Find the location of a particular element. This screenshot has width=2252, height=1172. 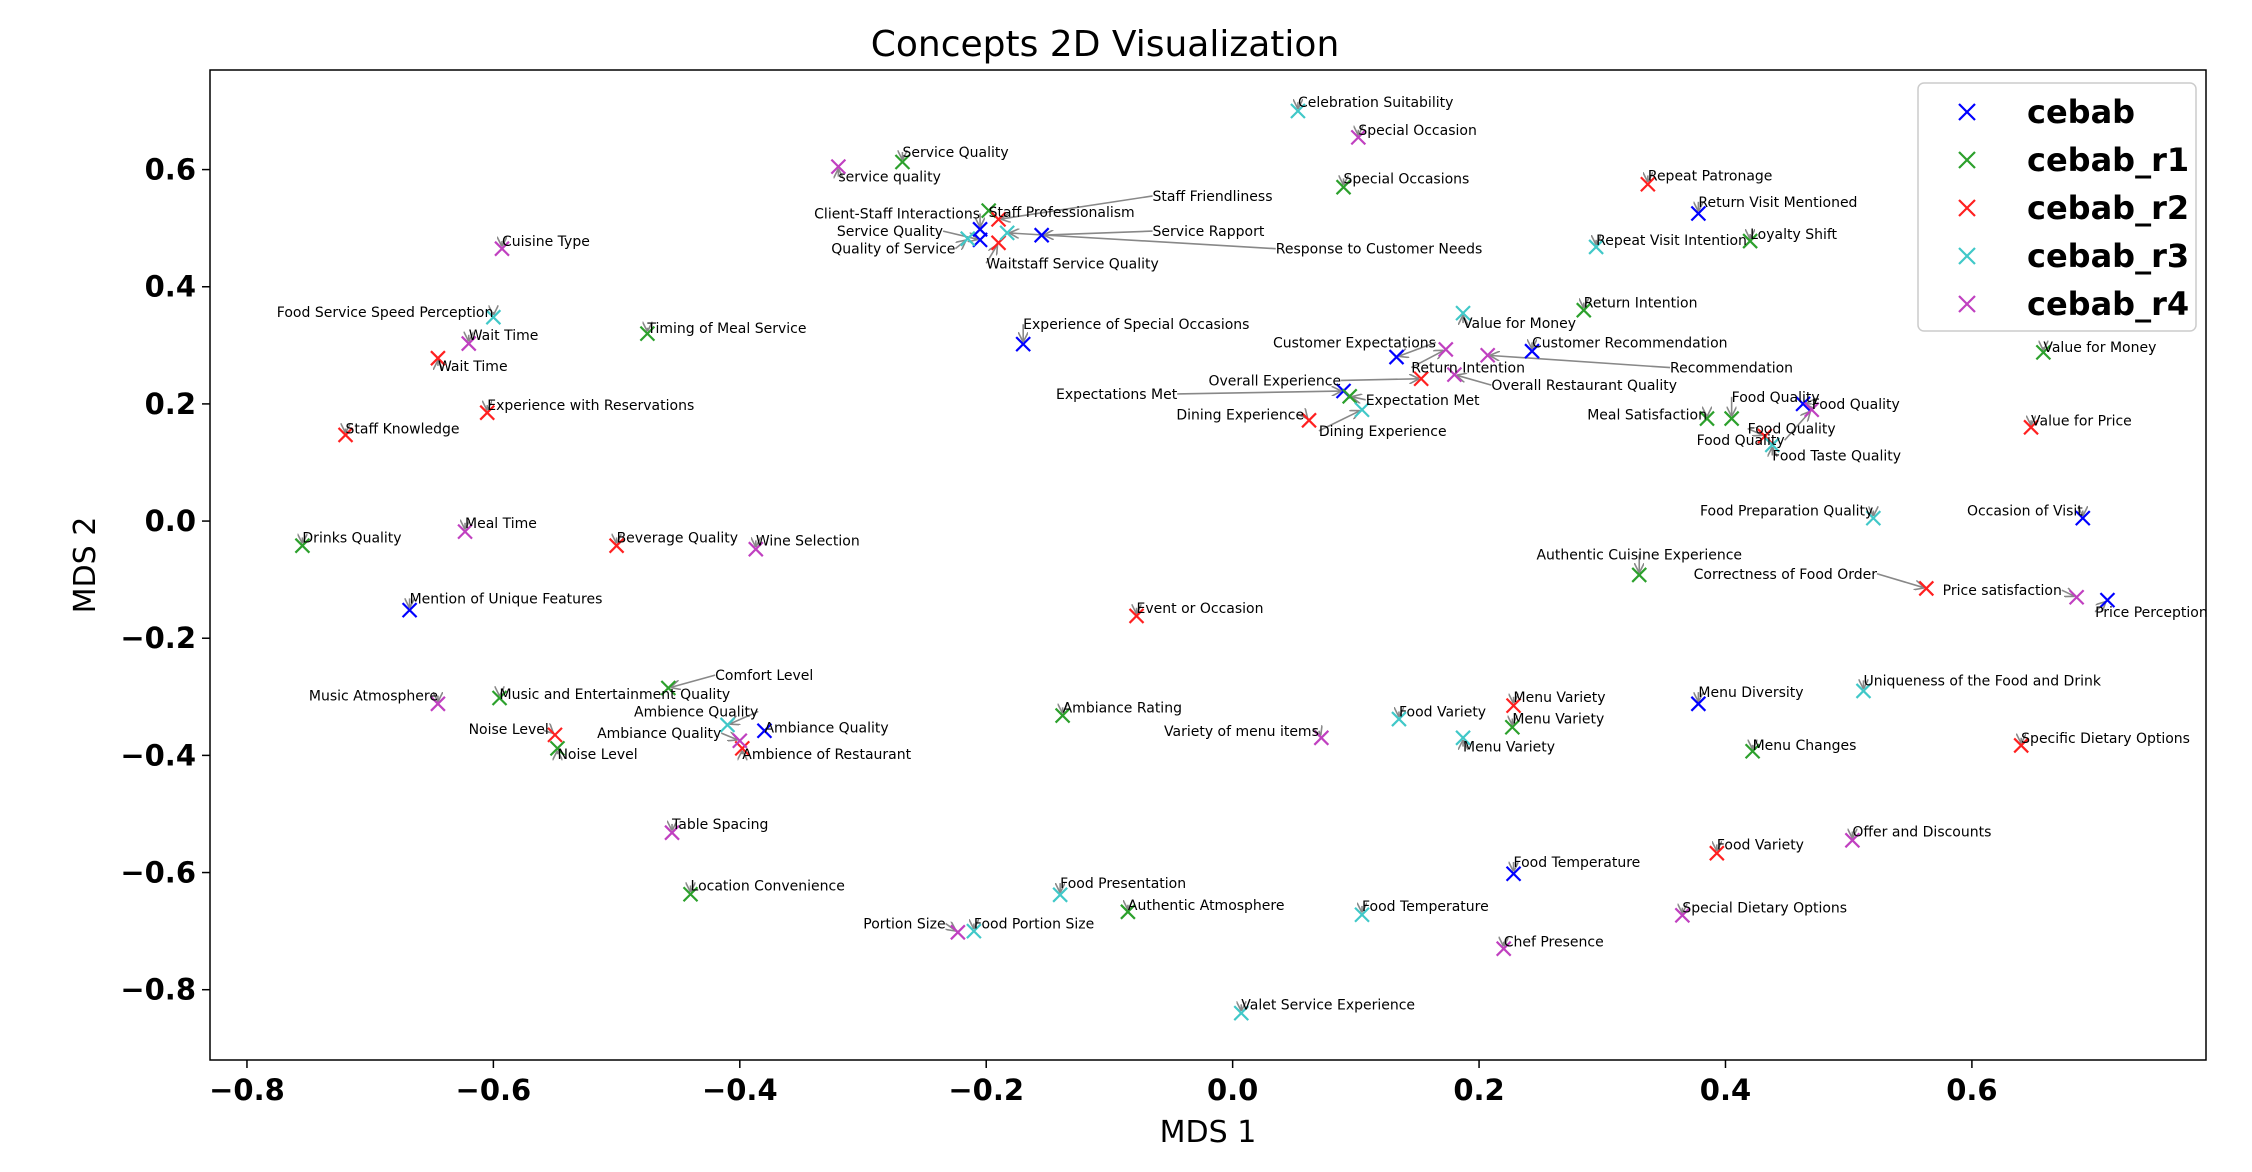

point-label: Timing of Meal Service is located at coordinates (726, 329).